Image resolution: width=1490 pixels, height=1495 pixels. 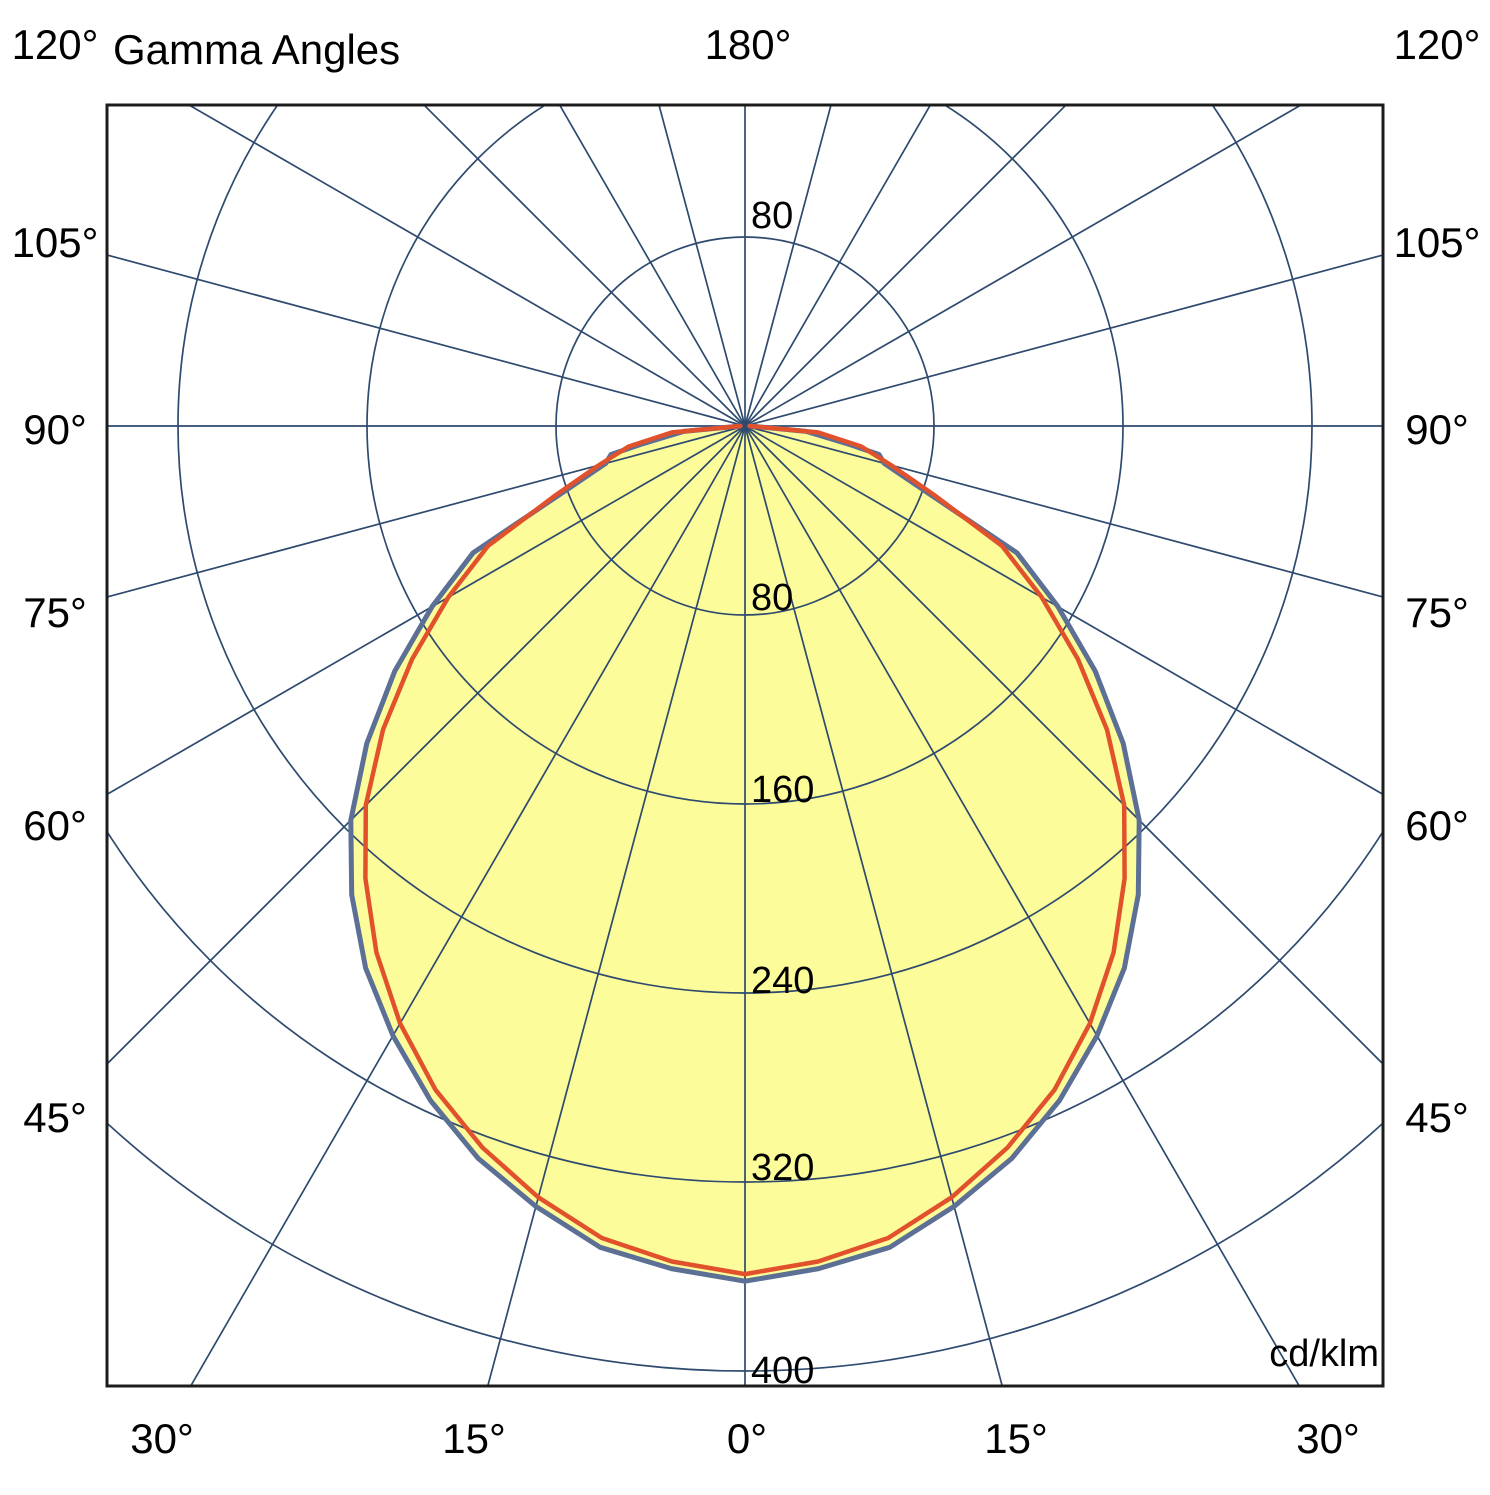 What do you see at coordinates (772, 216) in the screenshot?
I see `ring-label-80-0: 80` at bounding box center [772, 216].